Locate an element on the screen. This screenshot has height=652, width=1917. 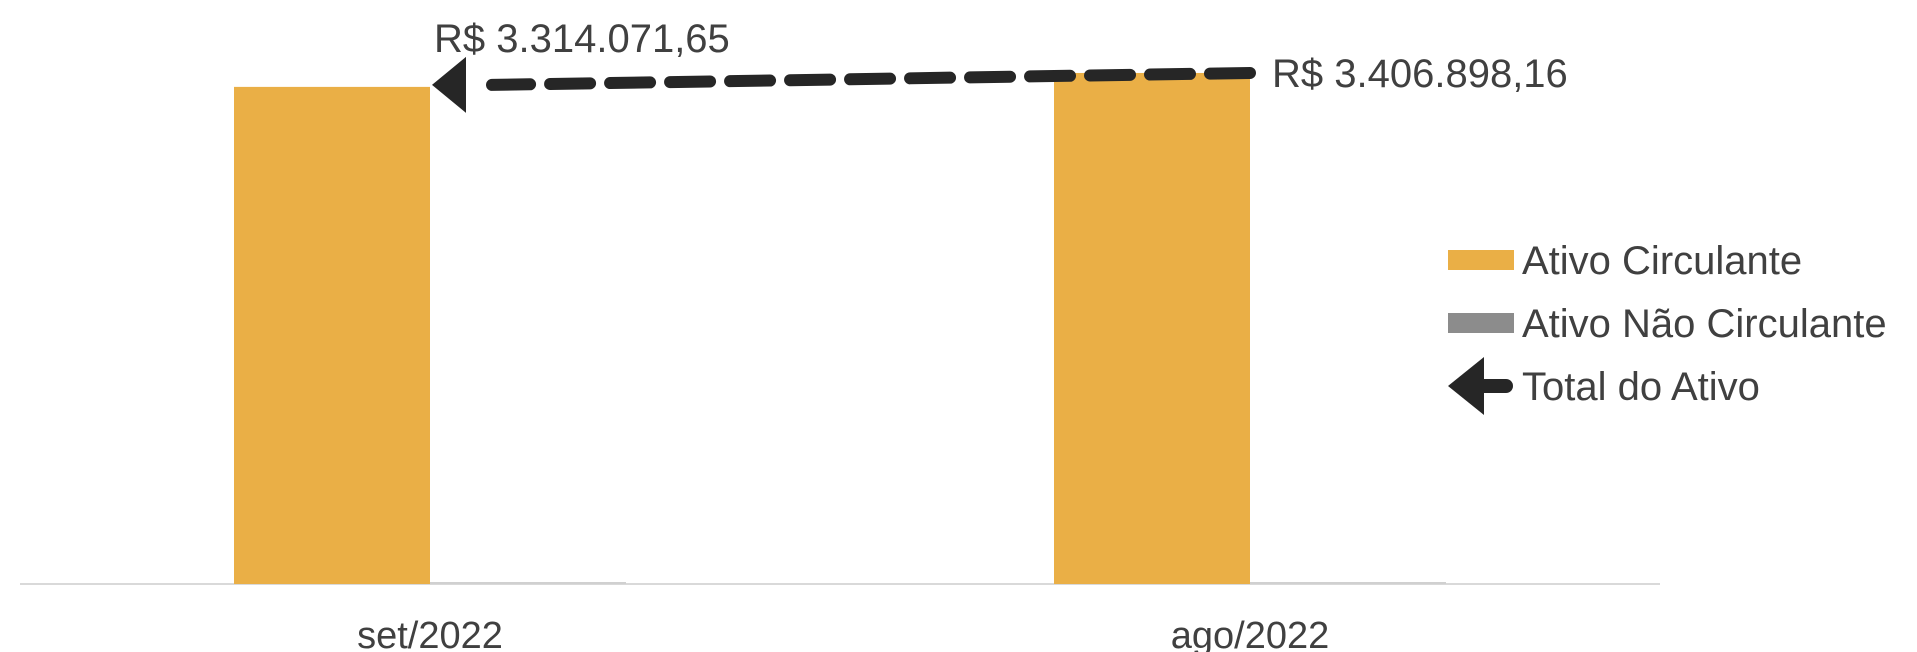
x-tick-label: set/2022 is located at coordinates (430, 633).